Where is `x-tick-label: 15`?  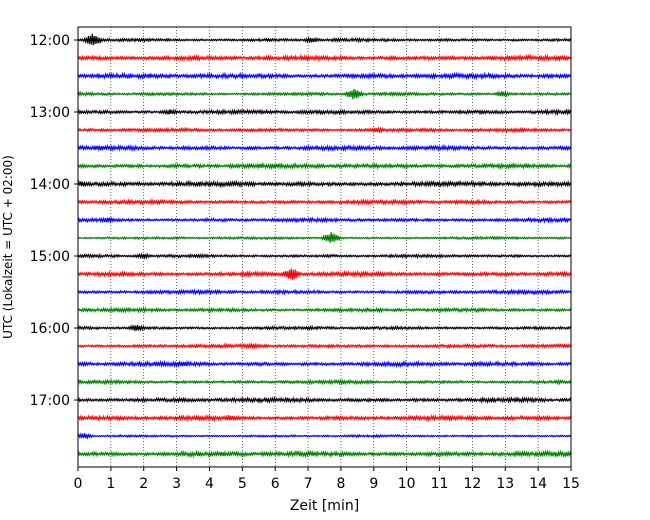 x-tick-label: 15 is located at coordinates (571, 484).